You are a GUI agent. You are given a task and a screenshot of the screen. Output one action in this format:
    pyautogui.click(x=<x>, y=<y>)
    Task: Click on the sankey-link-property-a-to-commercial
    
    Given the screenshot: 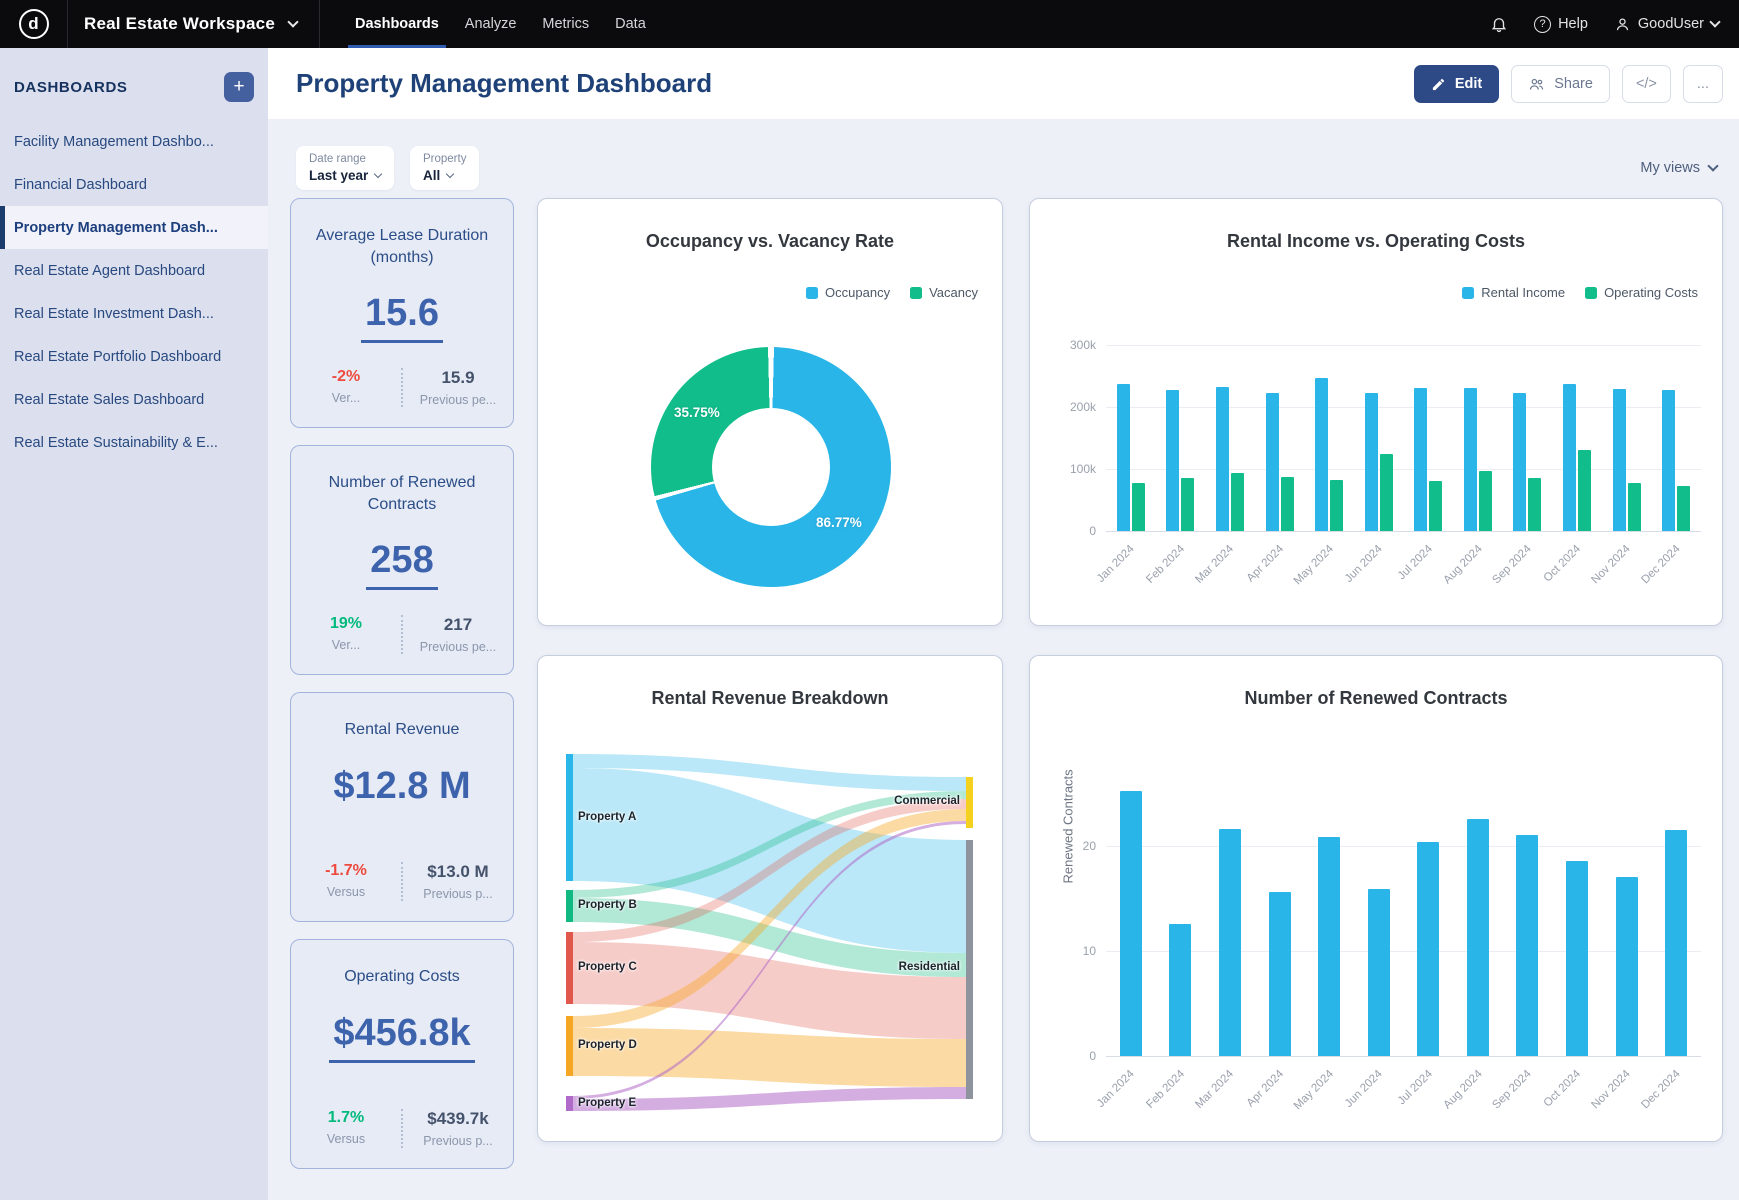 What is the action you would take?
    pyautogui.click(x=769, y=772)
    